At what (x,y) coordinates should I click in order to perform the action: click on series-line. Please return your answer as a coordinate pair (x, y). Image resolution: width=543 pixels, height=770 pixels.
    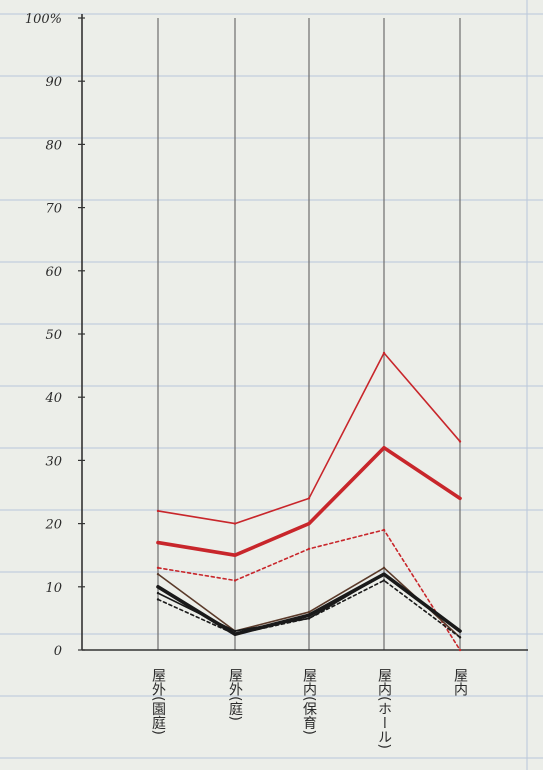
    Looking at the image, I should click on (309, 609).